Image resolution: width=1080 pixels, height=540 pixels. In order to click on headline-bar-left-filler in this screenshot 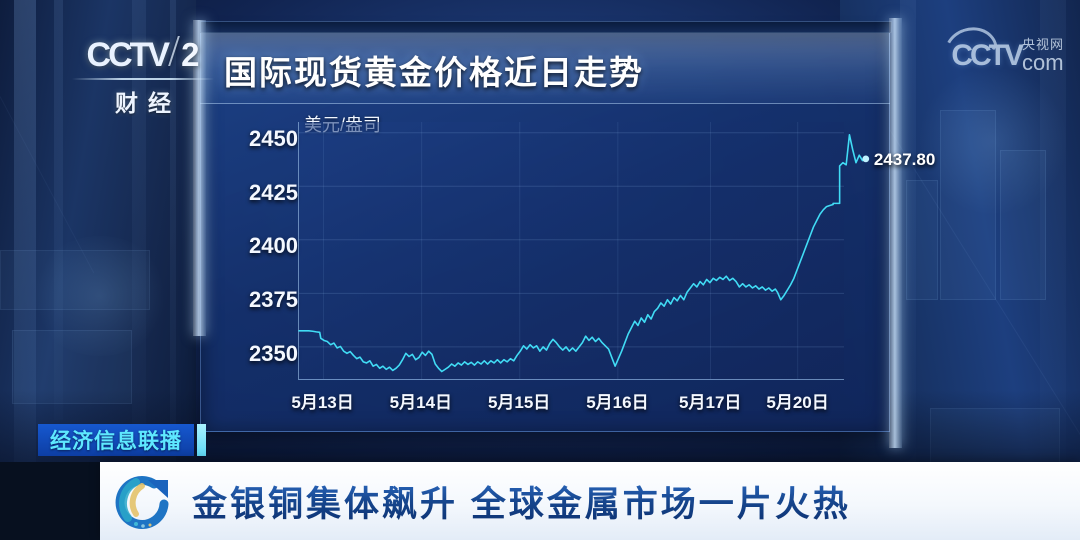, I will do `click(50, 501)`.